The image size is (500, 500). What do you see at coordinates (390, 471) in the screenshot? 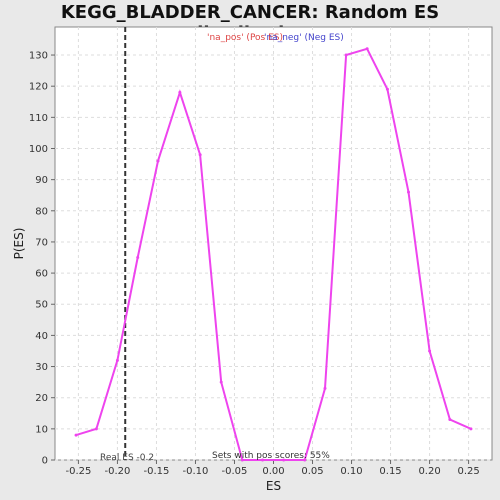
I see `x-tick-label: 0.15` at bounding box center [390, 471].